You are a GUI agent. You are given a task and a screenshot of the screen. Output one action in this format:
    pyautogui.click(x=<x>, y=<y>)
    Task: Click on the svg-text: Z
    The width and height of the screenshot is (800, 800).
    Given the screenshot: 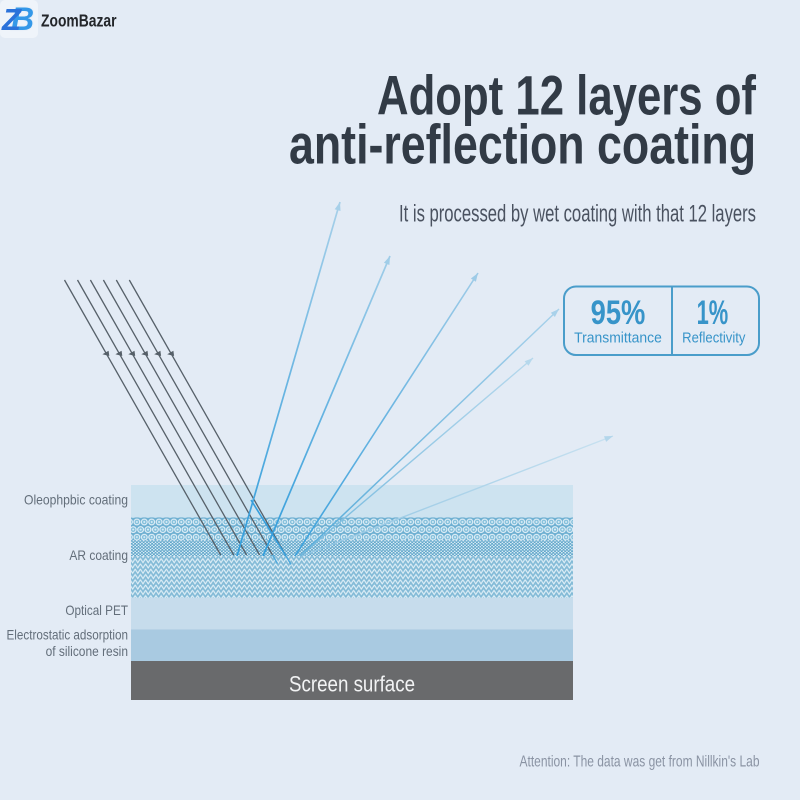 What is the action you would take?
    pyautogui.click(x=11, y=19)
    